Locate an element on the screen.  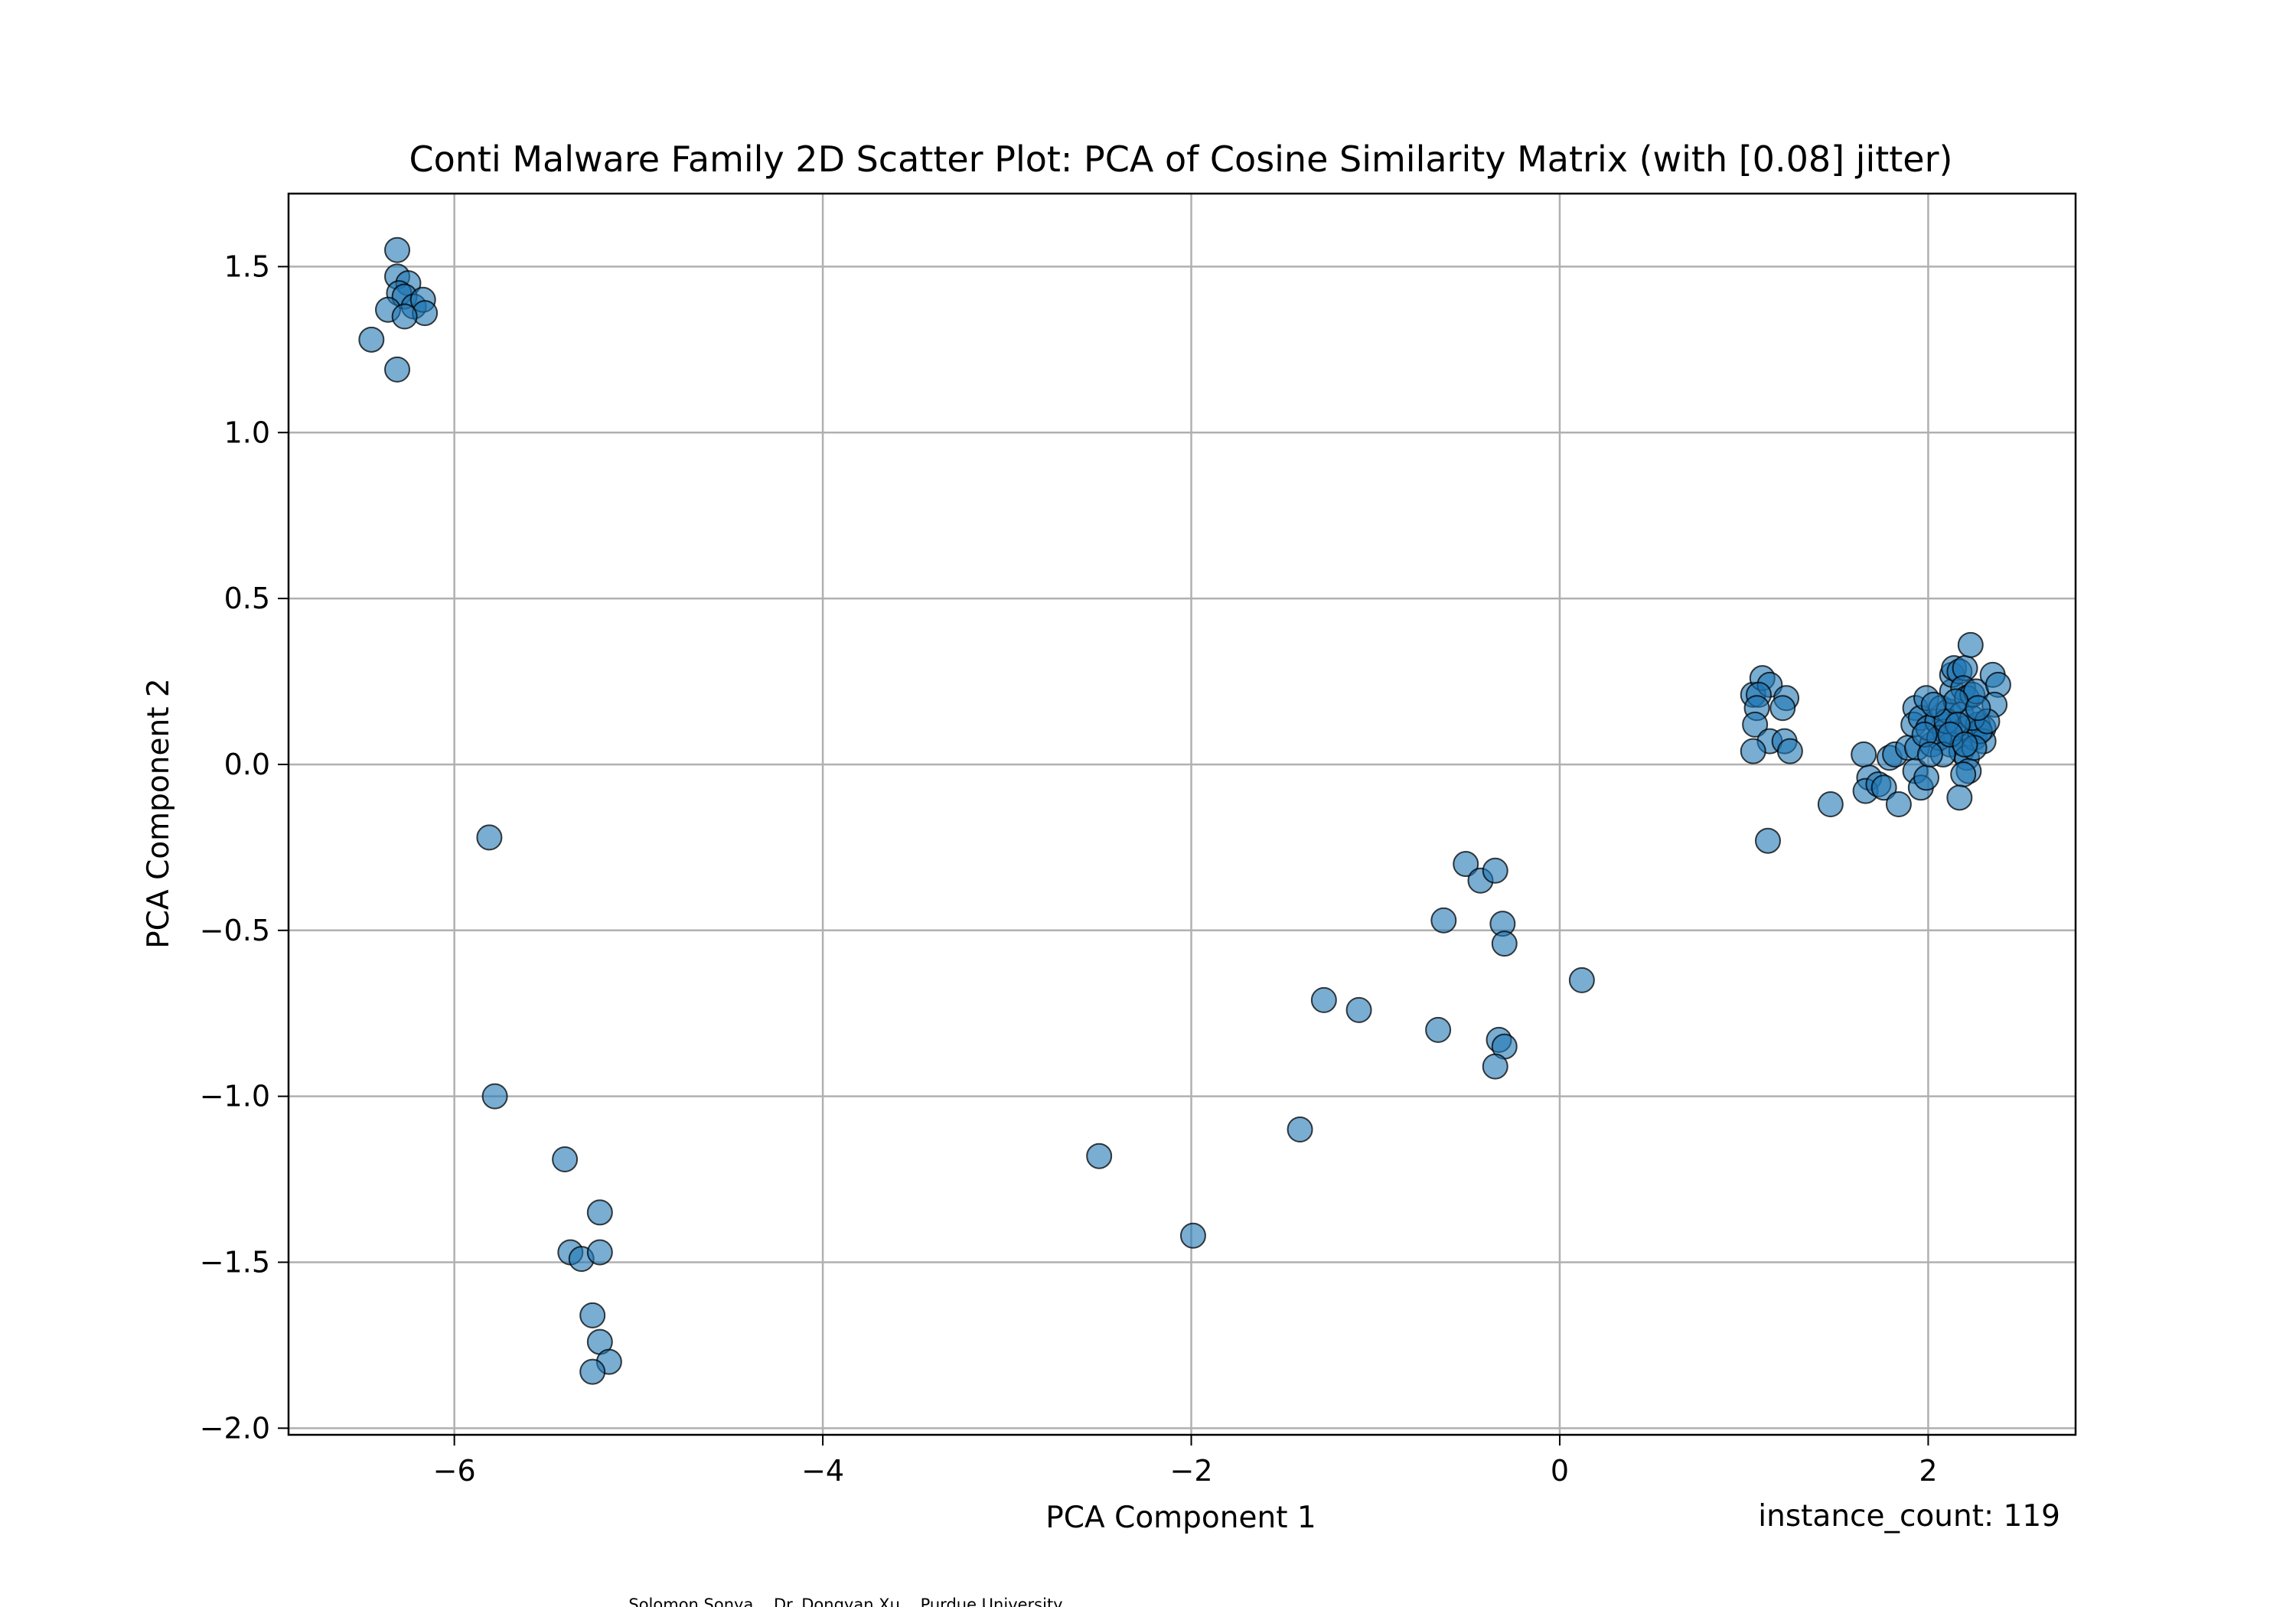
y-tick-label: 1.0 is located at coordinates (247, 432).